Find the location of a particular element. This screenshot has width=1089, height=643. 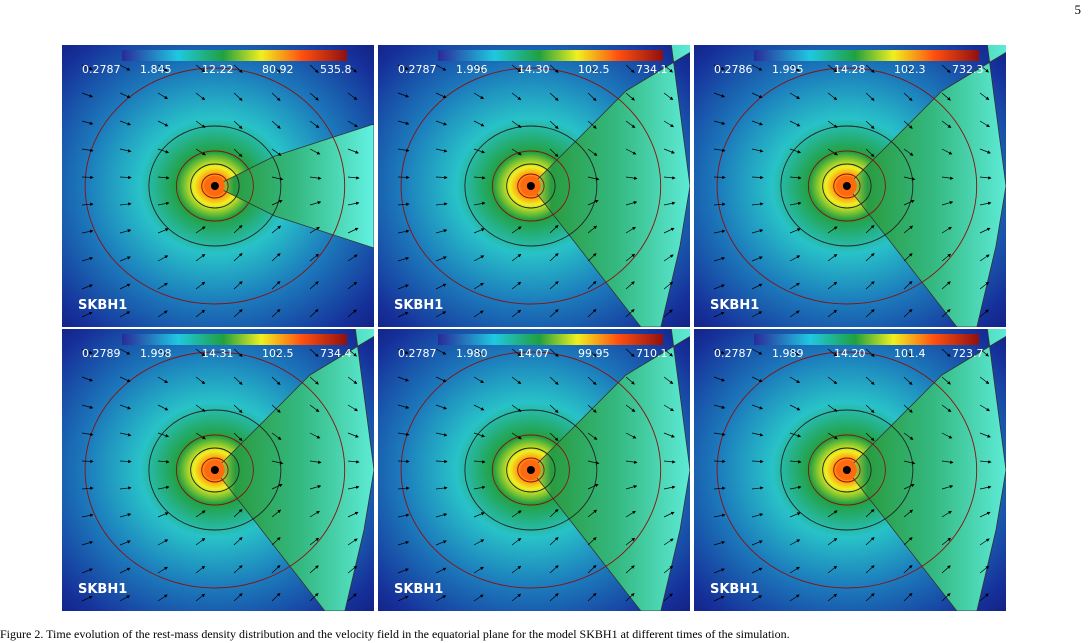

colorbar-label: 734.1 is located at coordinates (652, 69).